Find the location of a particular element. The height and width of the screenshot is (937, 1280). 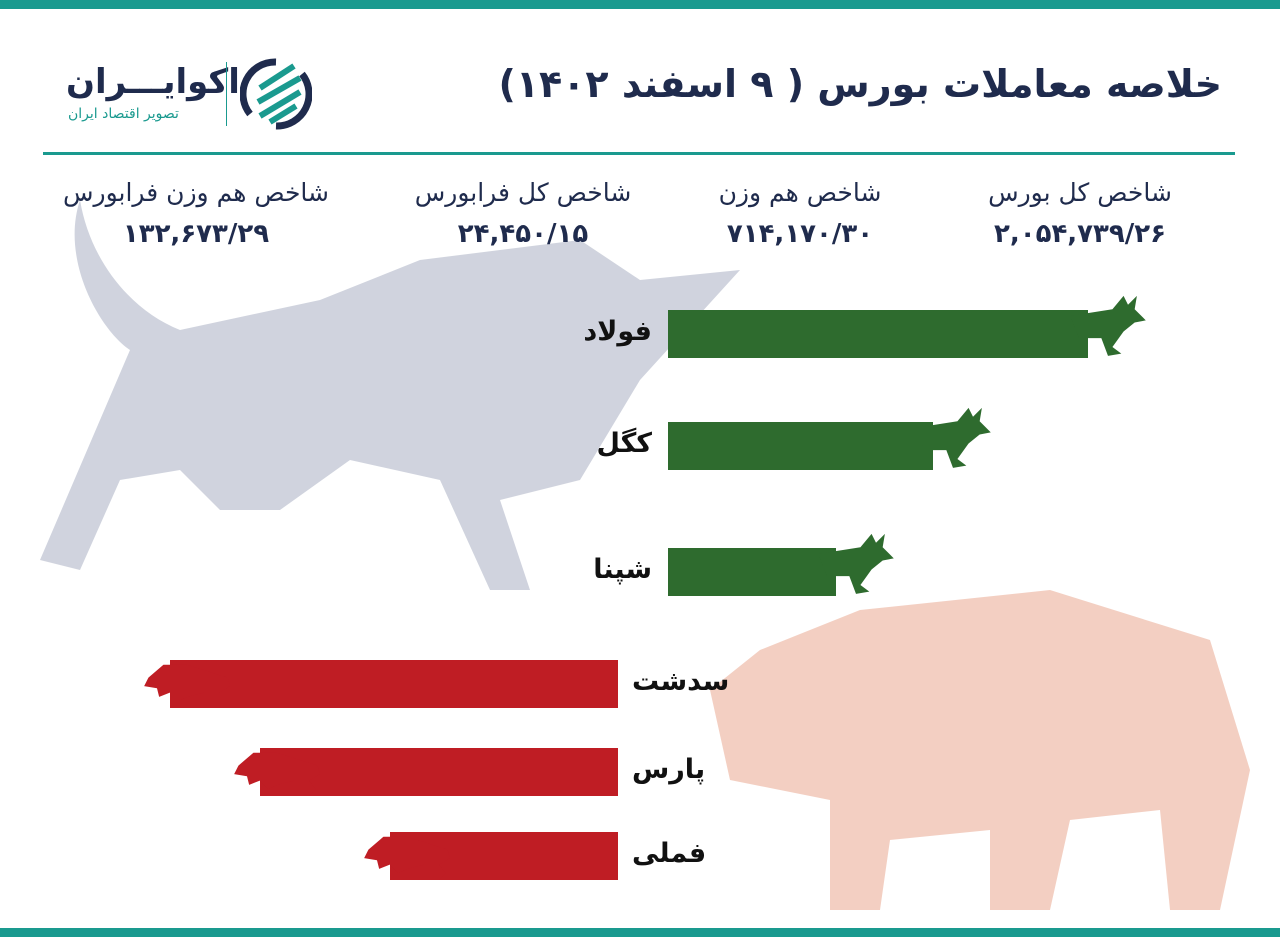

logo-tagline: تصویر اقتصاد ایران is located at coordinates (123, 114).